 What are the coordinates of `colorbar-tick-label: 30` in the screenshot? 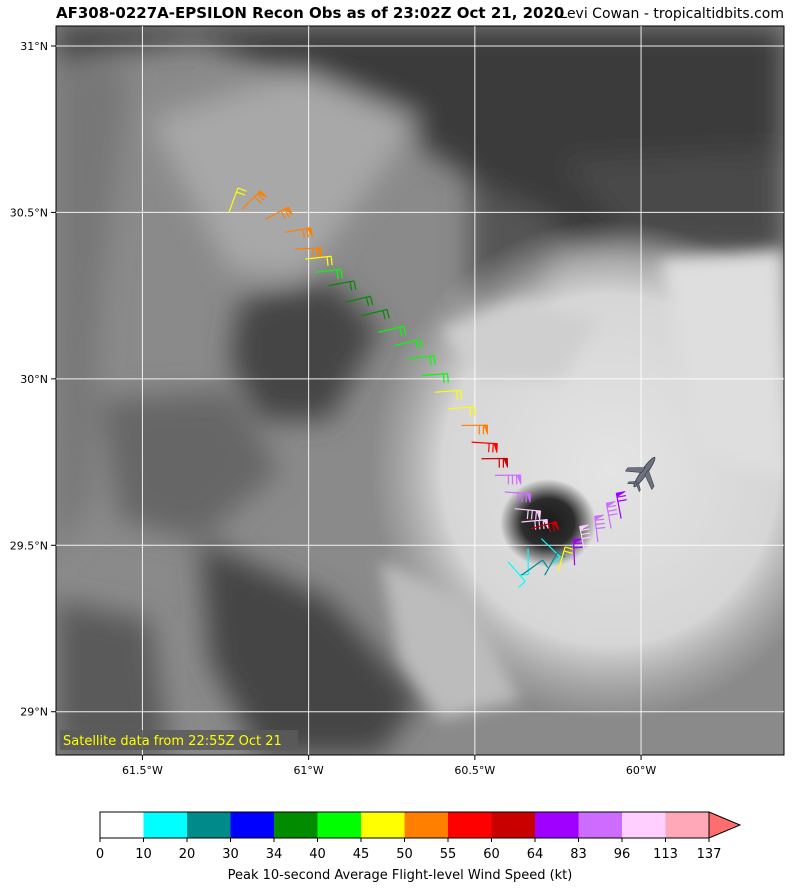 It's located at (230, 854).